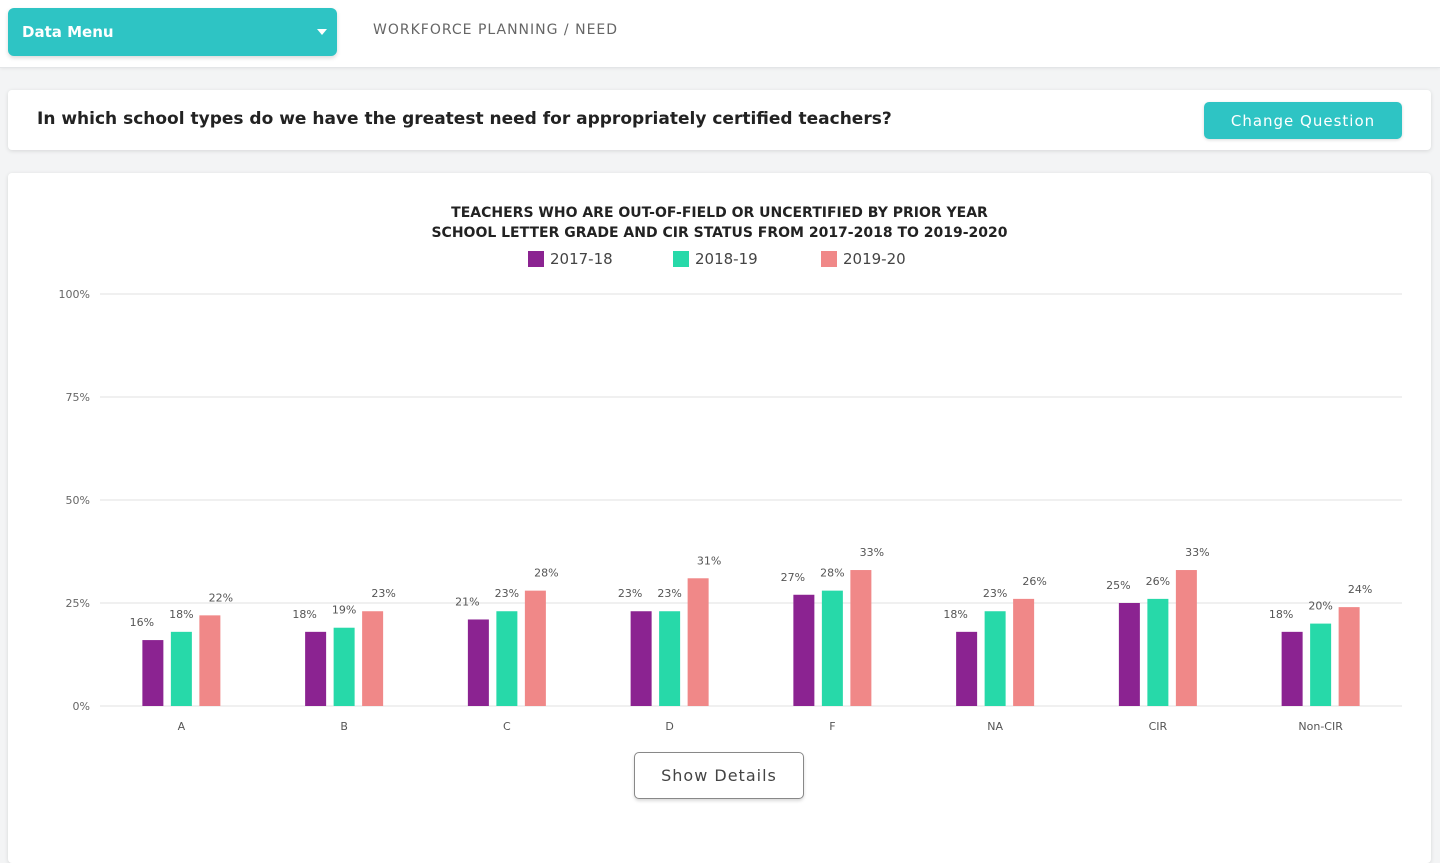  What do you see at coordinates (719, 775) in the screenshot?
I see `show-details-button: Show Details` at bounding box center [719, 775].